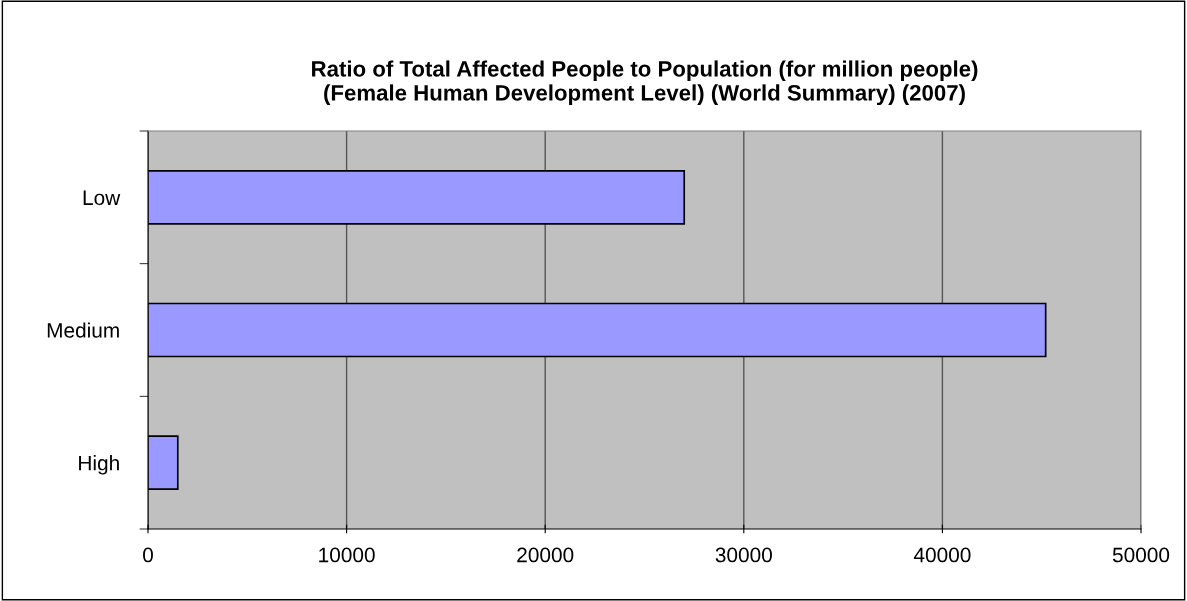 This screenshot has width=1187, height=601. What do you see at coordinates (1141, 555) in the screenshot?
I see `x-tick-label: 50000` at bounding box center [1141, 555].